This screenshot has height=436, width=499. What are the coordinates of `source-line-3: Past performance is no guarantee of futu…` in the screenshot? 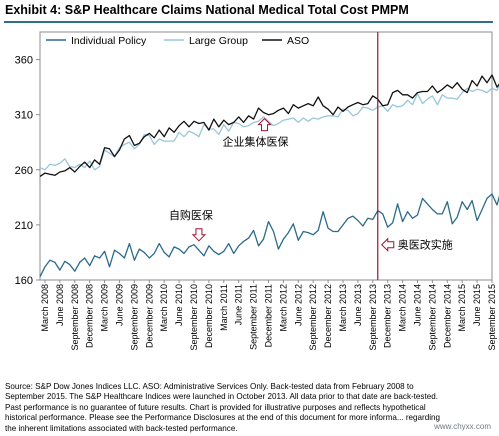 It's located at (215, 407).